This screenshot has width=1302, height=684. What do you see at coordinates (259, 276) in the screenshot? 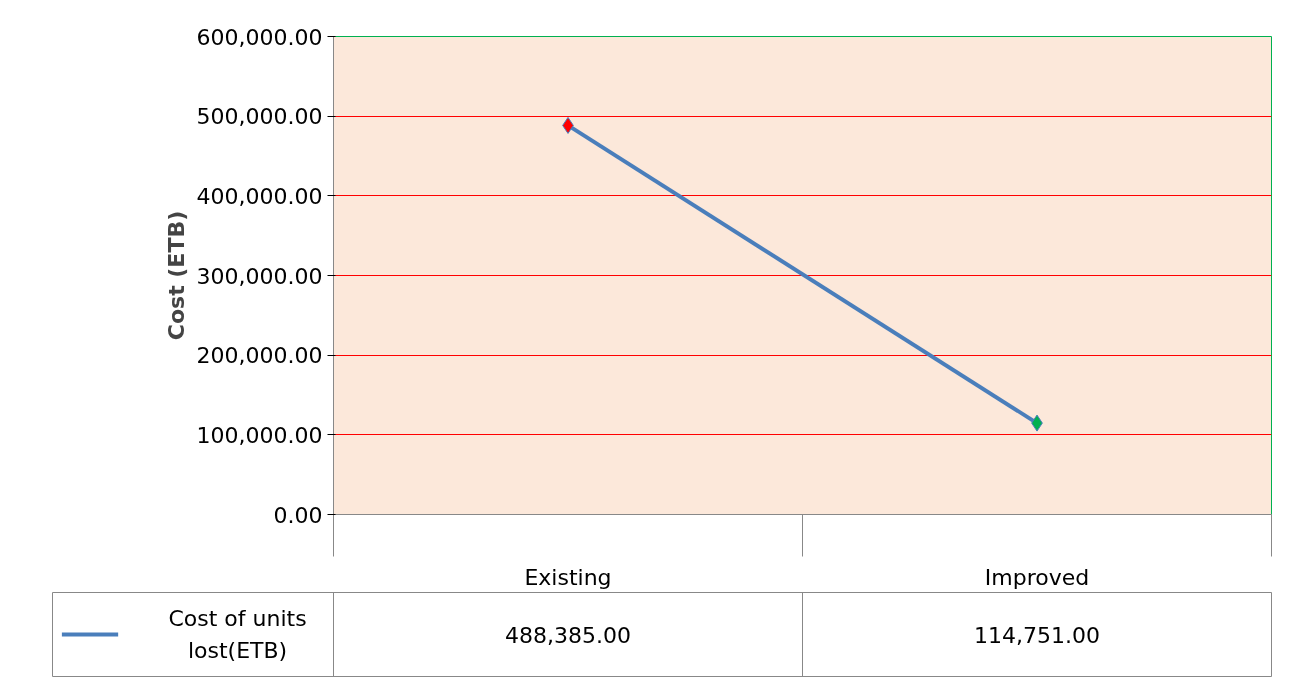
I see `y-tick-label: 300,000.00` at bounding box center [259, 276].